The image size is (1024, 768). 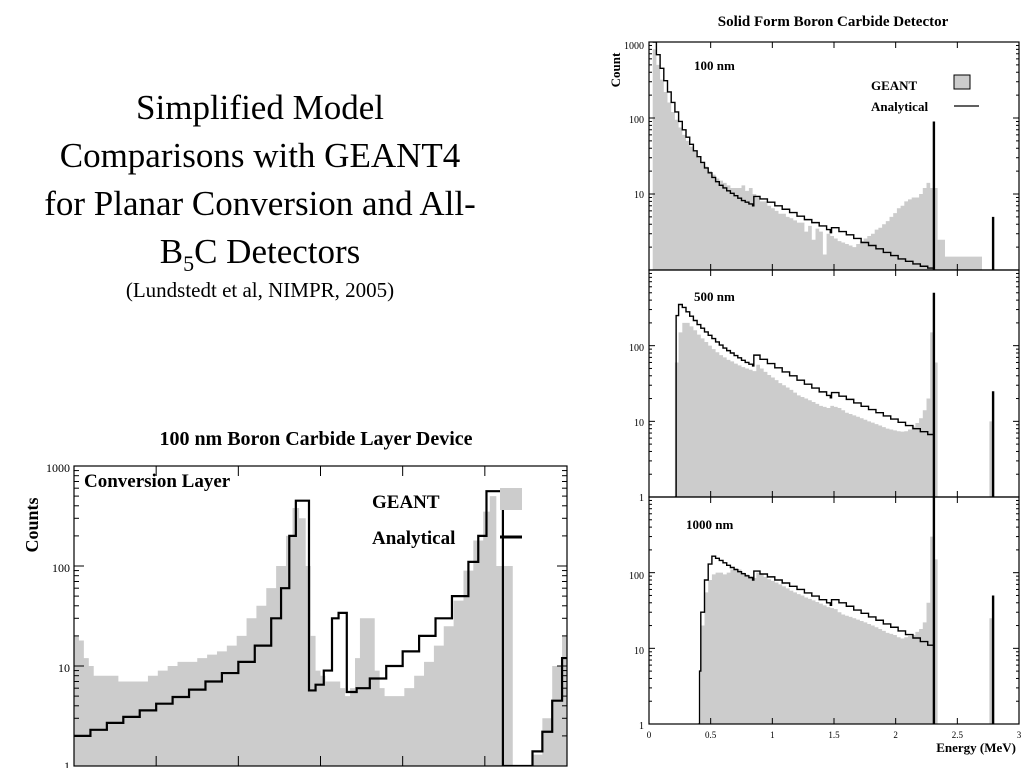 I want to click on panel2-label: 500 nm, so click(x=714, y=296).